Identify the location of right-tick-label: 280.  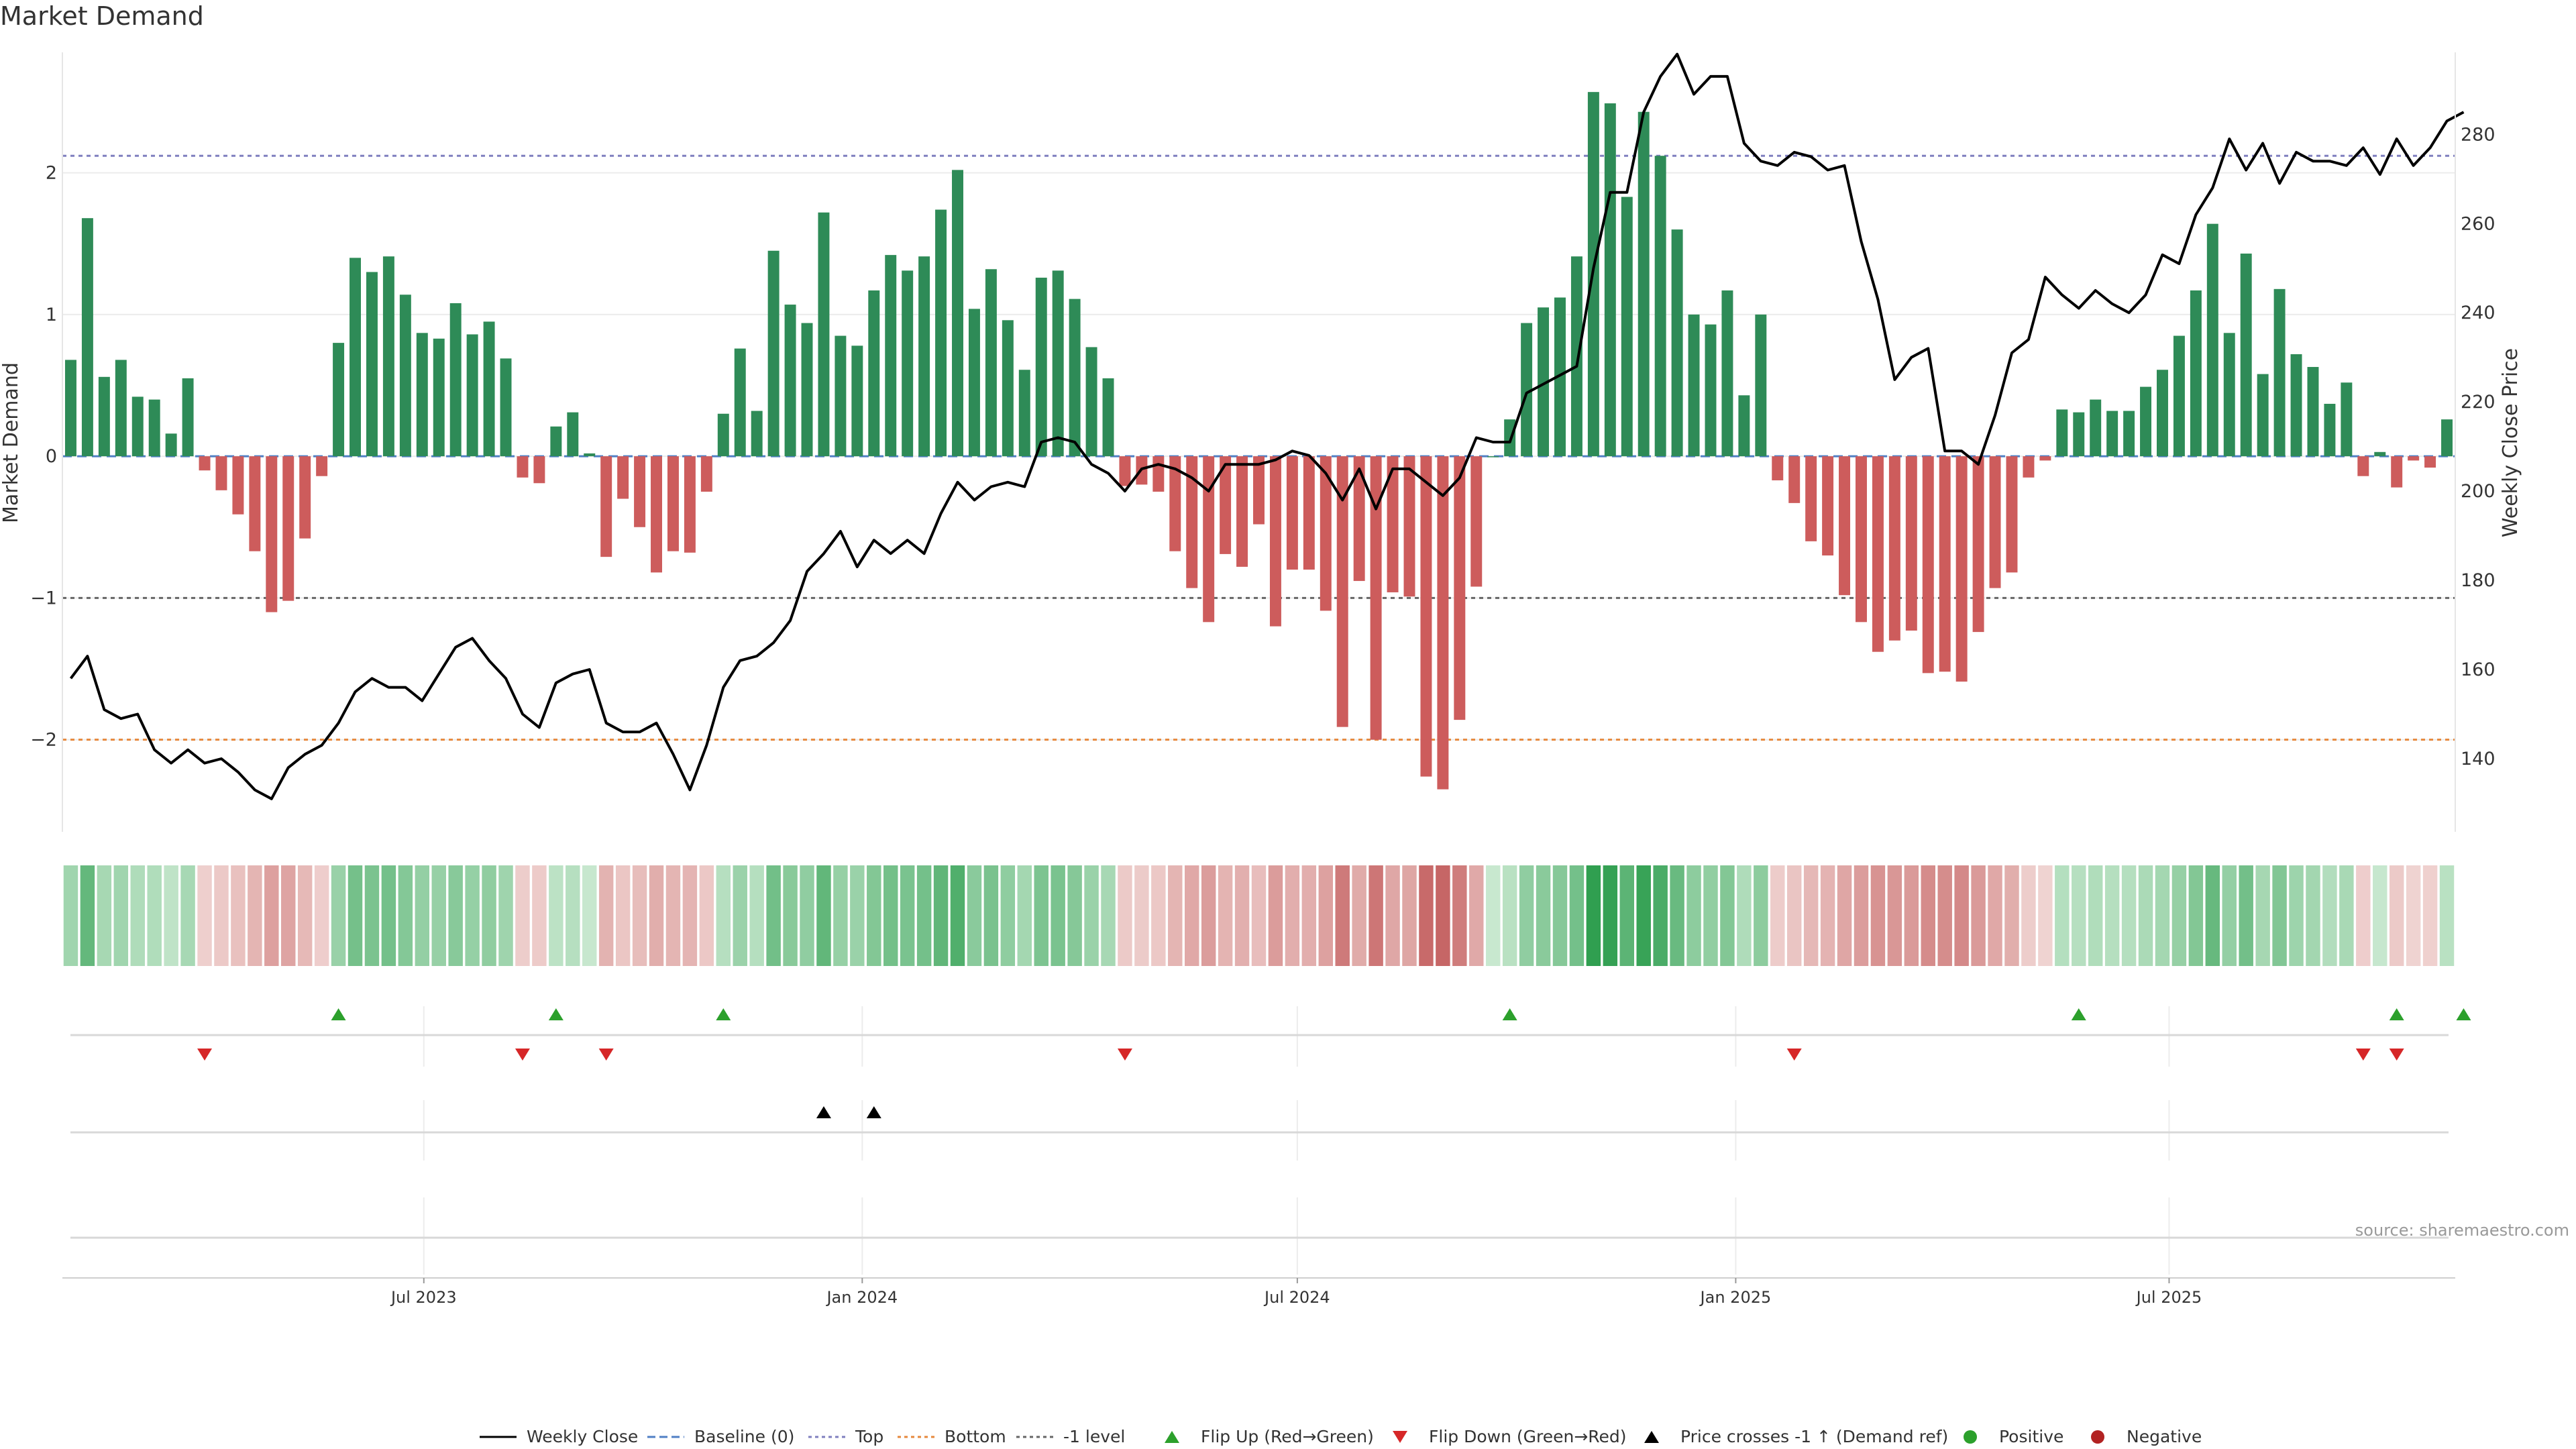
(2478, 134).